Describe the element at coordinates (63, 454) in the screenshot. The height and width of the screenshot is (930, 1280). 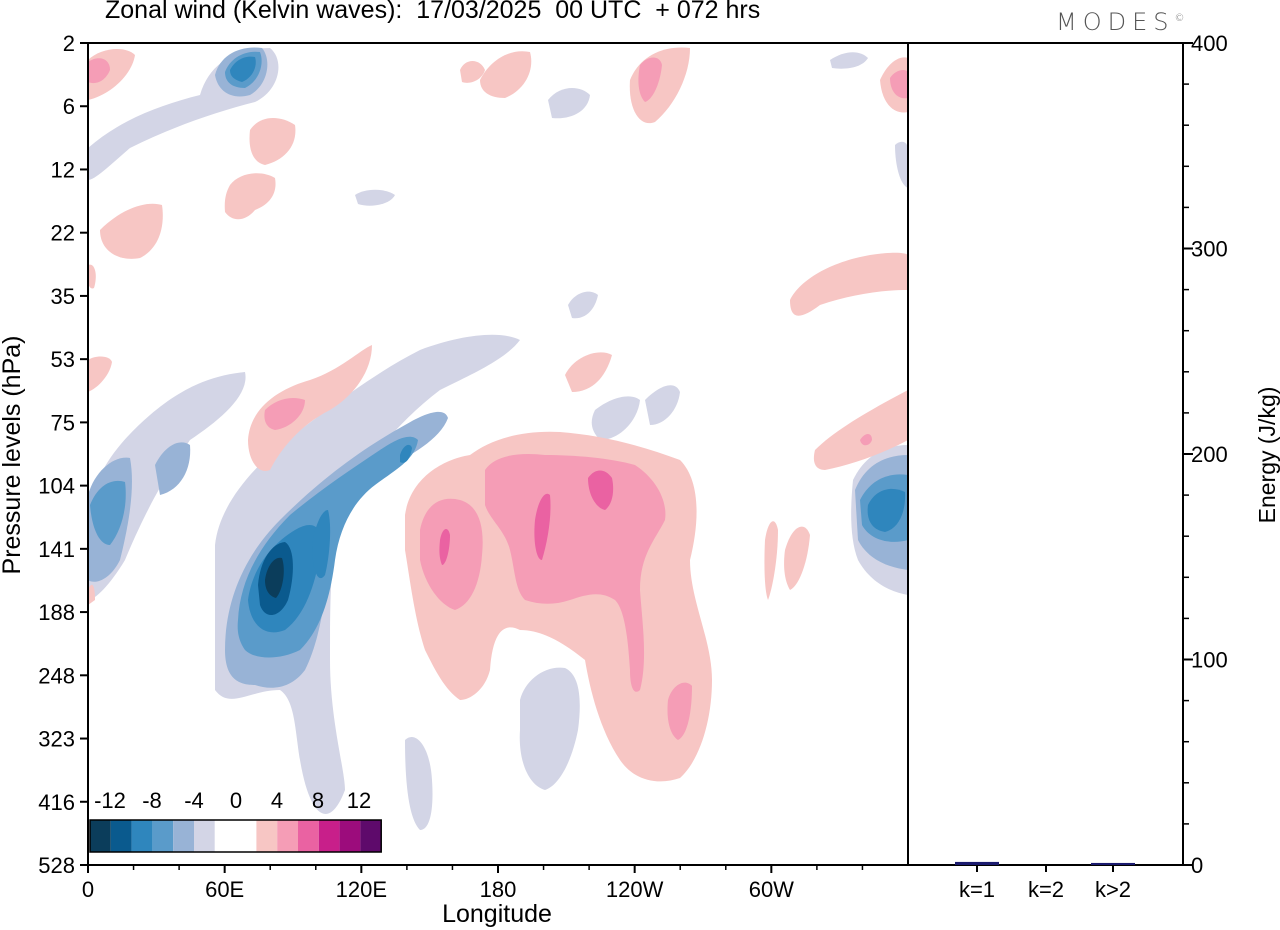
I see `pressure-axis: 2 6 12 22 35 53 75 104 141 188 248 323 416 528` at that location.